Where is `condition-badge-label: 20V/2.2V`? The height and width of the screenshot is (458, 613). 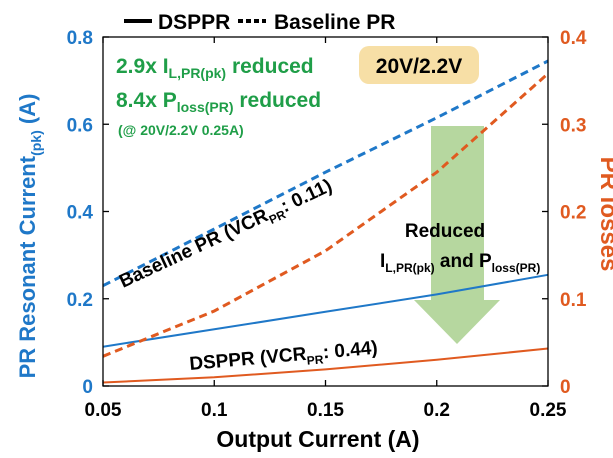 condition-badge-label: 20V/2.2V is located at coordinates (419, 66).